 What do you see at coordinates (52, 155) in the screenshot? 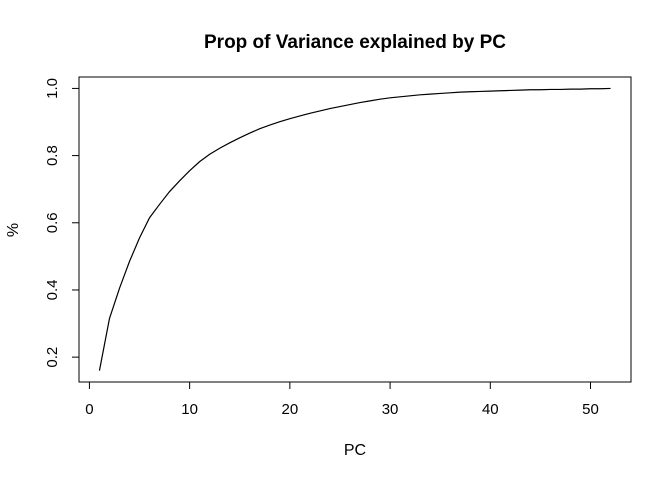
I see `y-tick-label: 0.8` at bounding box center [52, 155].